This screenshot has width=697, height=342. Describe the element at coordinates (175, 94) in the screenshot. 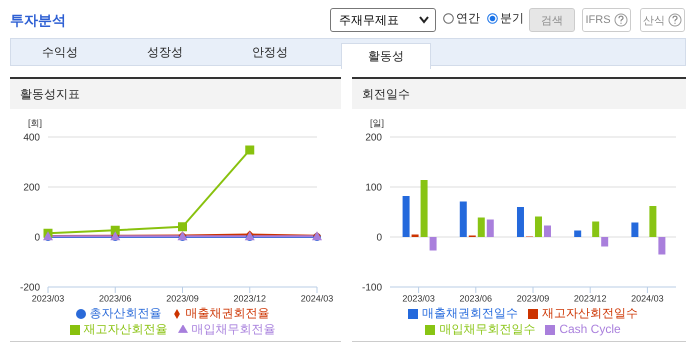

I see `chart-title: 활동성지표` at that location.